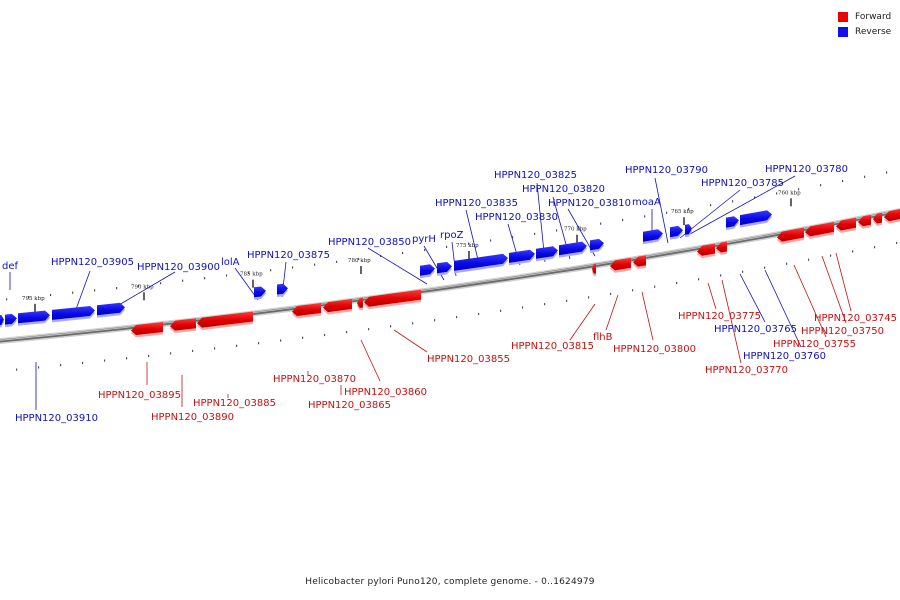 Image resolution: width=900 pixels, height=600 pixels. What do you see at coordinates (873, 31) in the screenshot?
I see `legend-reverse-label: Reverse` at bounding box center [873, 31].